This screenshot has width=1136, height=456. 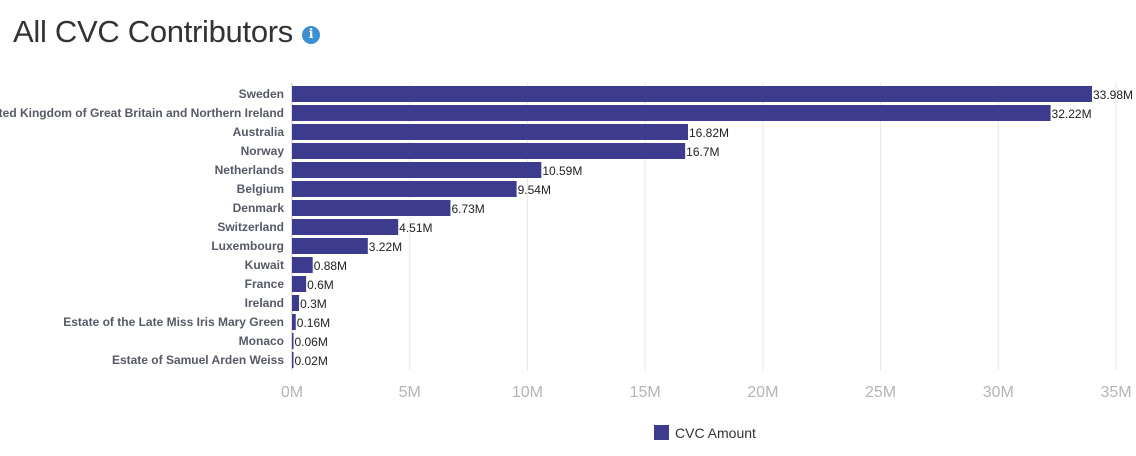 What do you see at coordinates (330, 266) in the screenshot?
I see `data-label: 0.88M` at bounding box center [330, 266].